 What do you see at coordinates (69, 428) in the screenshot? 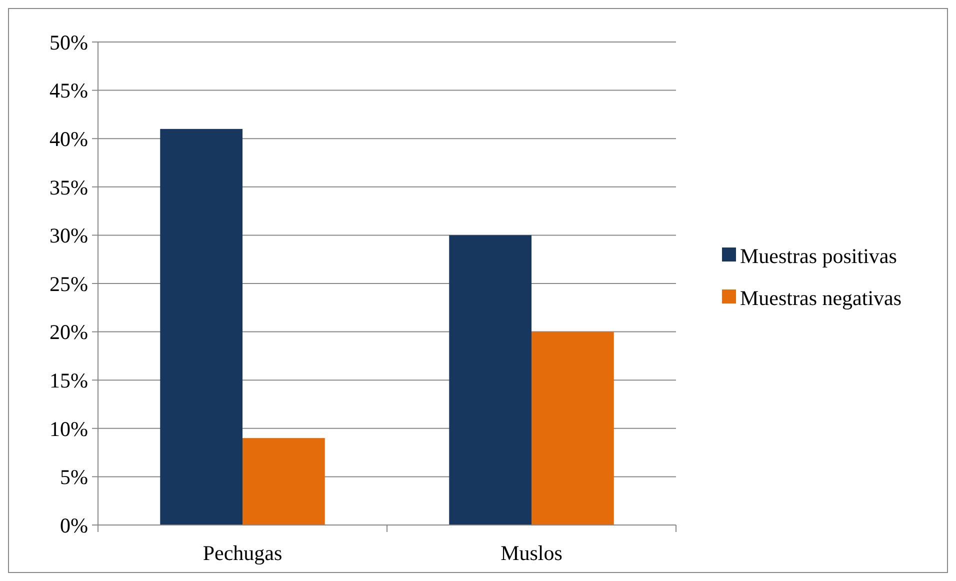
I see `y-tick-label: 10%` at bounding box center [69, 428].